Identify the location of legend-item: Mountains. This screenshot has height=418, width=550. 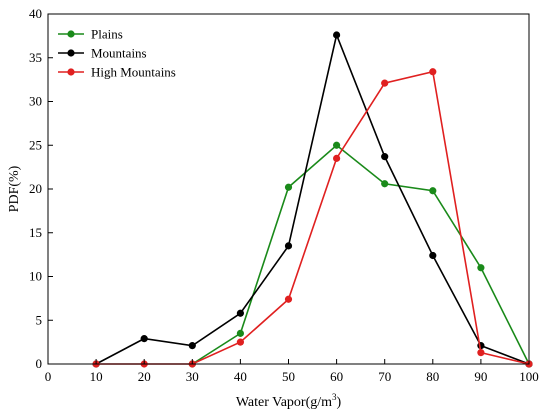
(102, 53).